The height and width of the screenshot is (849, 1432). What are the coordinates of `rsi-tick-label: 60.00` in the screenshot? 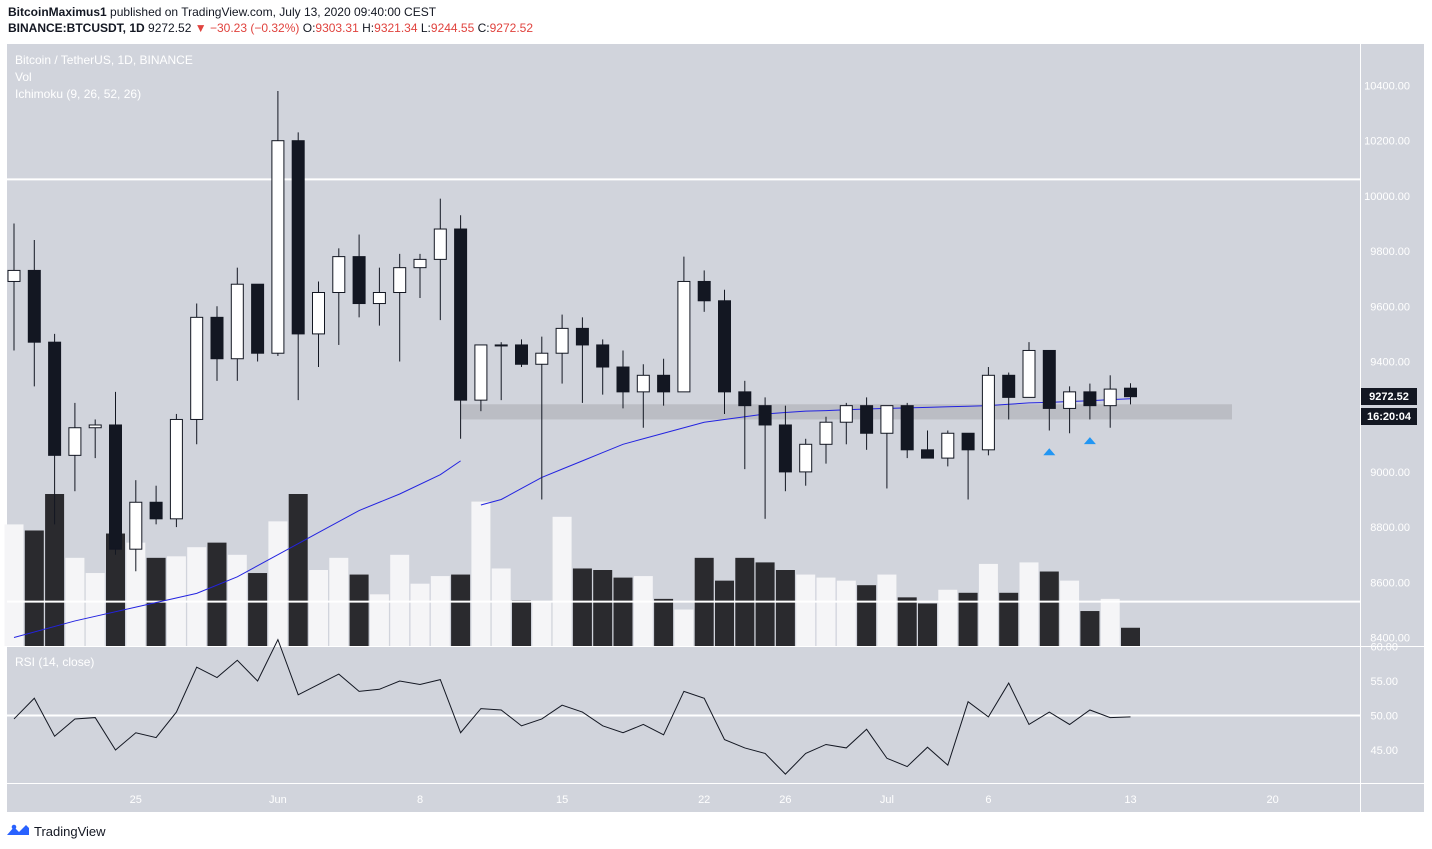 It's located at (1384, 648).